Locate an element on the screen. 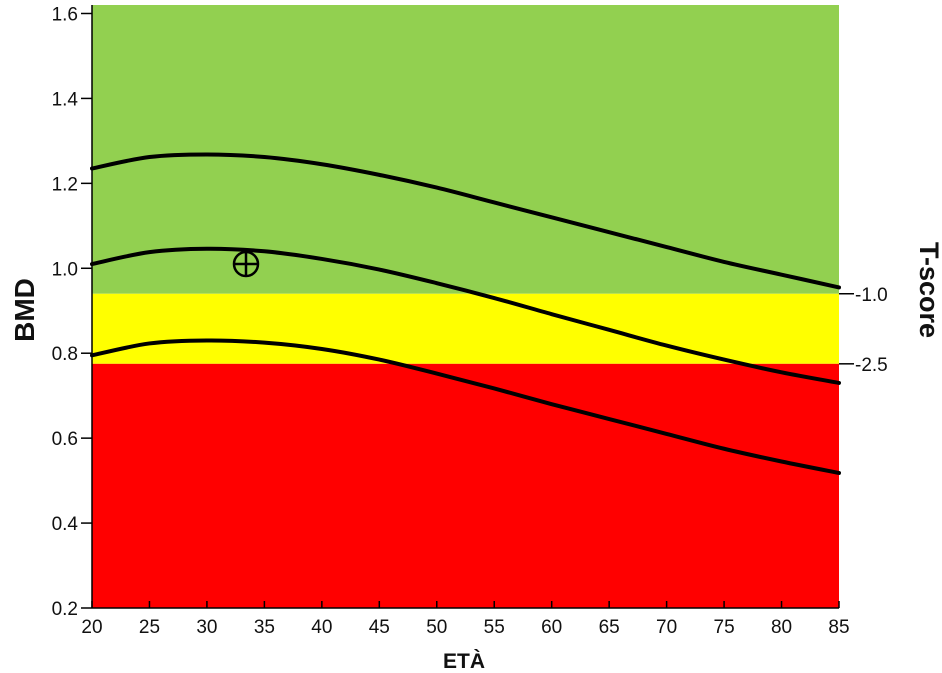 The width and height of the screenshot is (942, 673). x-tick-label: 55 is located at coordinates (494, 627).